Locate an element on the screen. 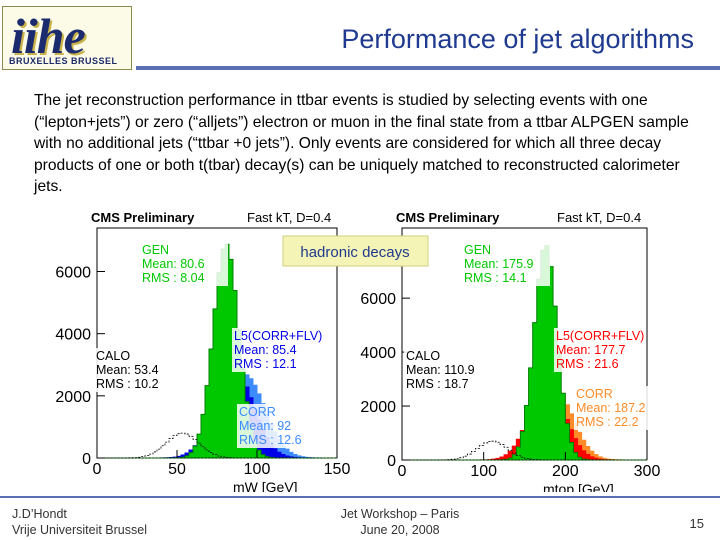 This screenshot has height=540, width=720. callout-box is located at coordinates (355, 251).